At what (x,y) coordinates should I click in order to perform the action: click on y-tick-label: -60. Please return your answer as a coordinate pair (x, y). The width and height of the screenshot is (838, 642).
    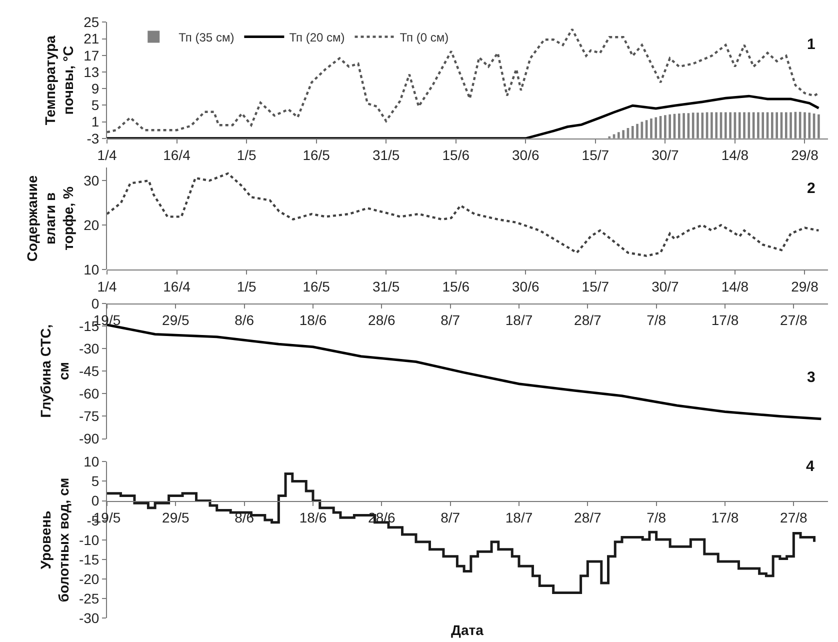
    Looking at the image, I should click on (89, 394).